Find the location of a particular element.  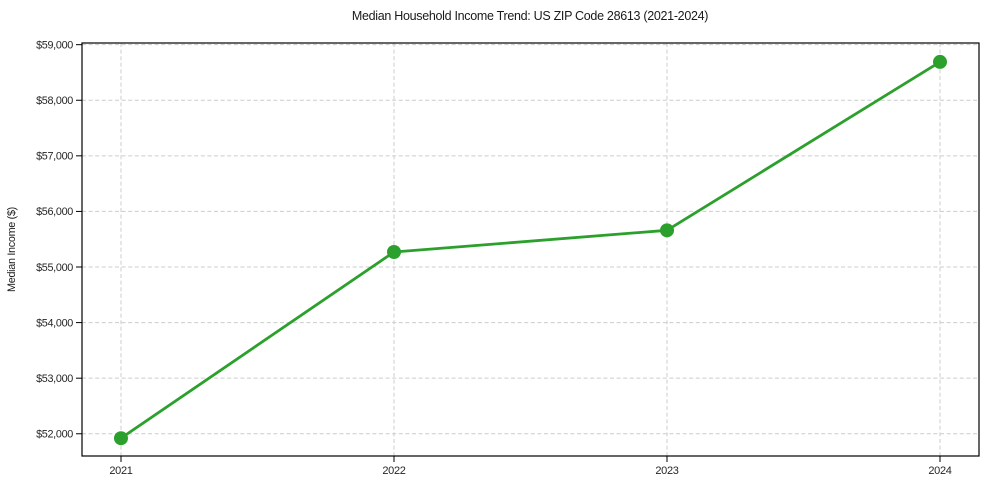

data-point-2022 is located at coordinates (394, 252).